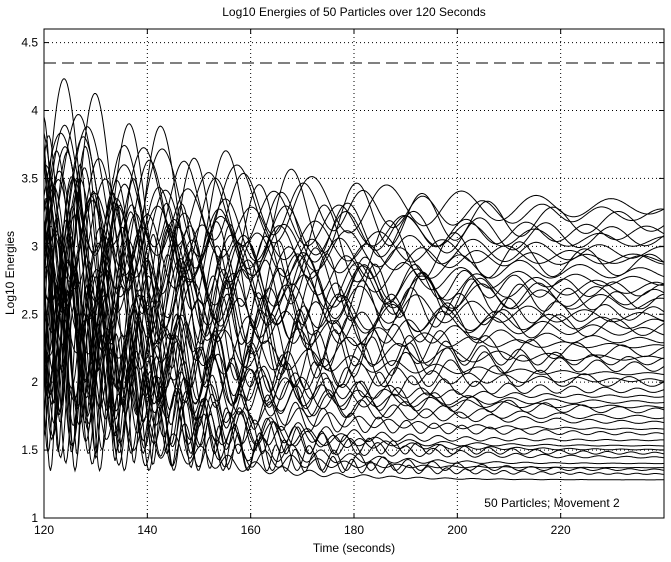 Image resolution: width=671 pixels, height=562 pixels. Describe the element at coordinates (29, 450) in the screenshot. I see `y-tick-label: 1.5` at that location.